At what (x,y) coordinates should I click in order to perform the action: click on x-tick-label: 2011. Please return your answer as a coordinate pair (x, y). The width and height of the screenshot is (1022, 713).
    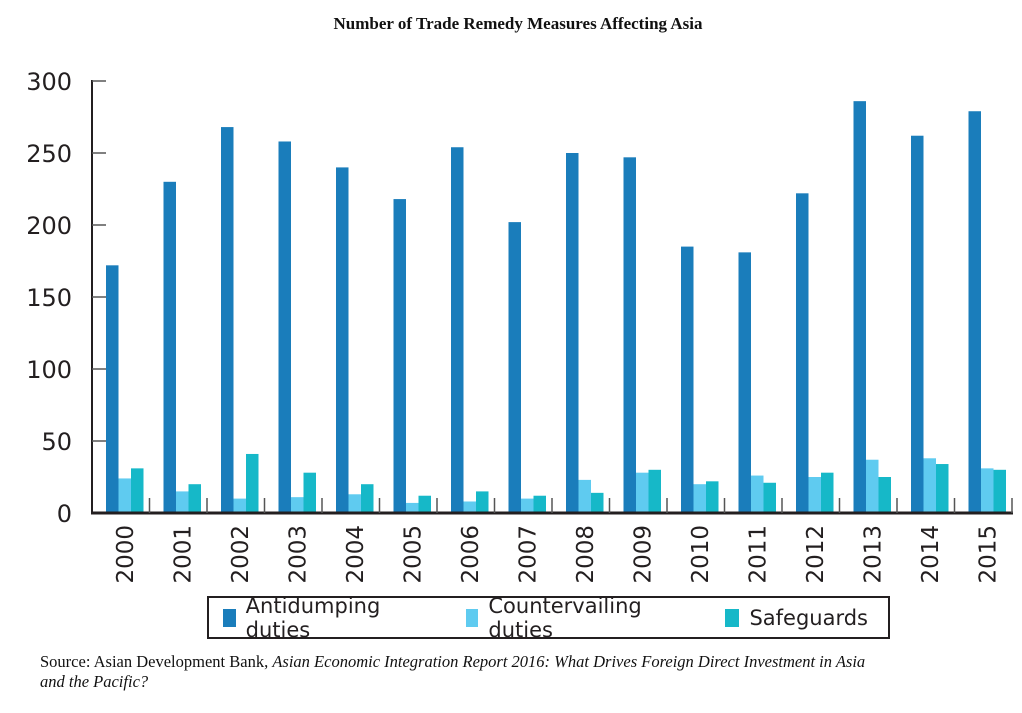
    Looking at the image, I should click on (758, 554).